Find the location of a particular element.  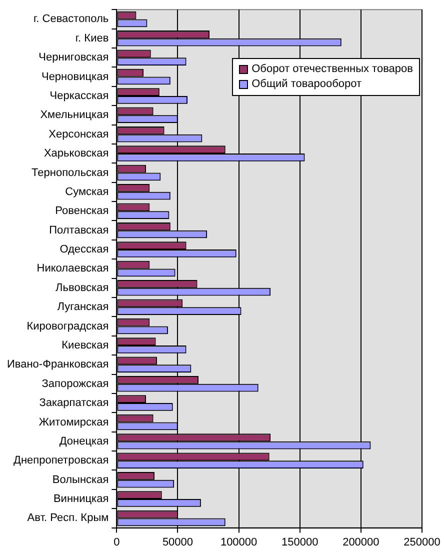

y-tick-label: г. Киев is located at coordinates (92, 38).